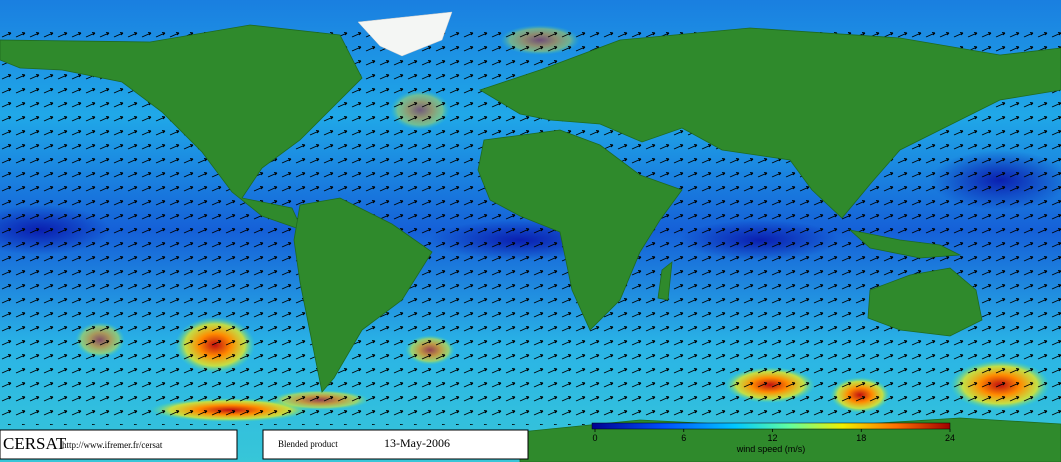 This screenshot has width=1061, height=462. Describe the element at coordinates (417, 443) in the screenshot. I see `date: 13-May-2006` at that location.